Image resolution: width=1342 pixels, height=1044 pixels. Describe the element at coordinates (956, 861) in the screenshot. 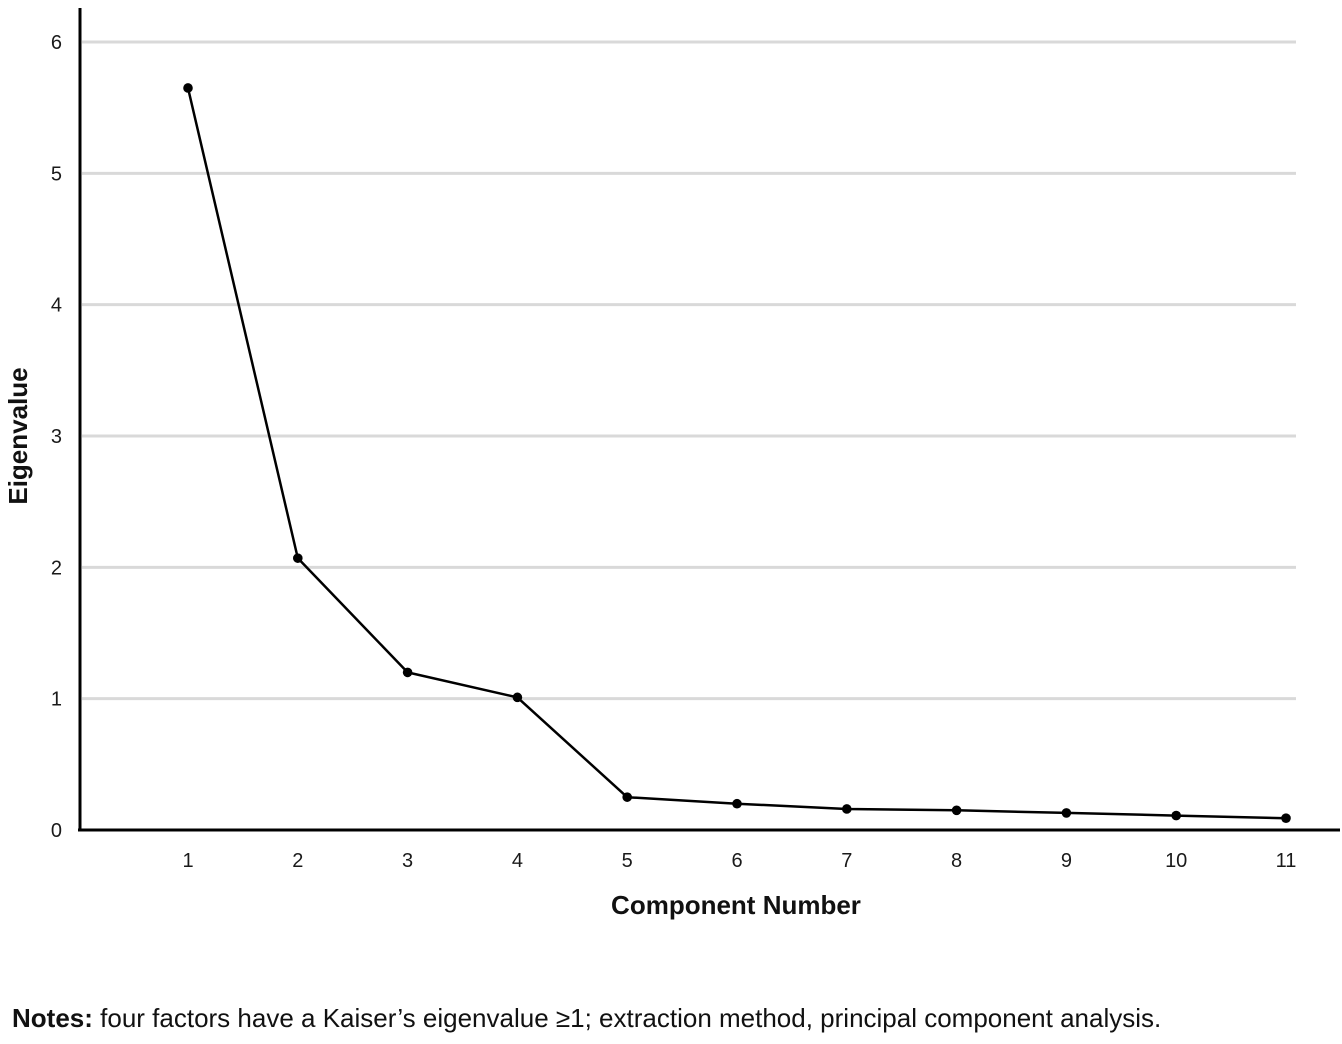

I see `x-tick-label: 8` at that location.